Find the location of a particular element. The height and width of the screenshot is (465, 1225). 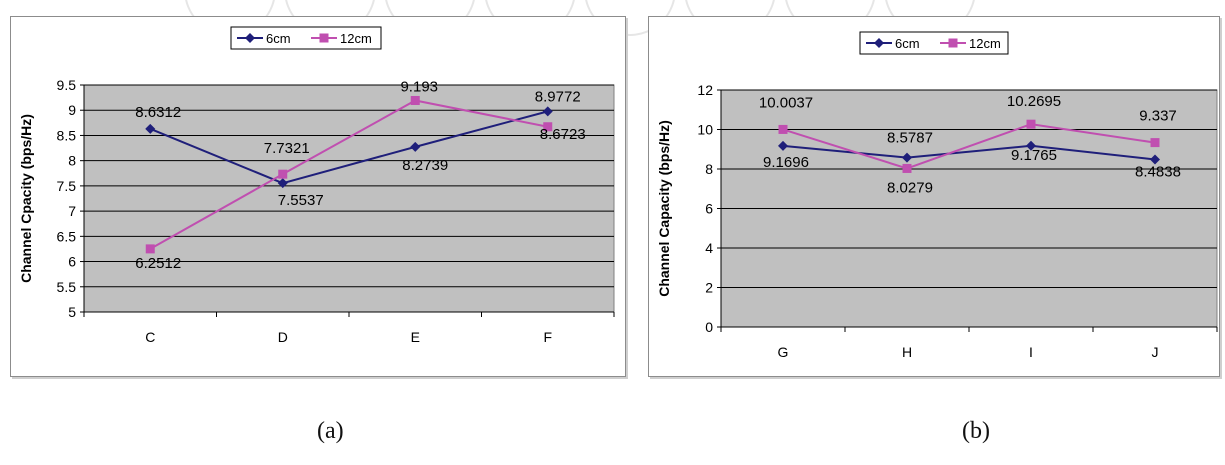

chart-a-data-label-12cm: 7.7321 is located at coordinates (287, 148).